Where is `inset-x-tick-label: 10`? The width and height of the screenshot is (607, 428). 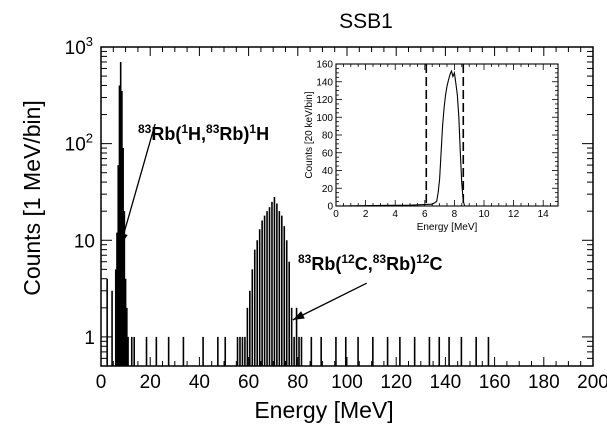
inset-x-tick-label: 10 is located at coordinates (484, 214).